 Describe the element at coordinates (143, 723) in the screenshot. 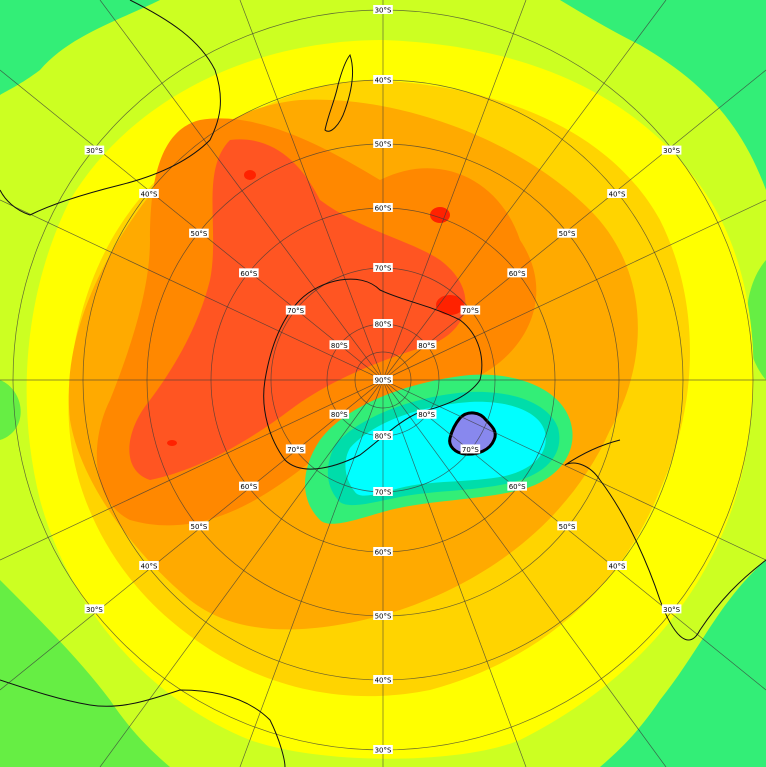

I see `coast-africa` at that location.